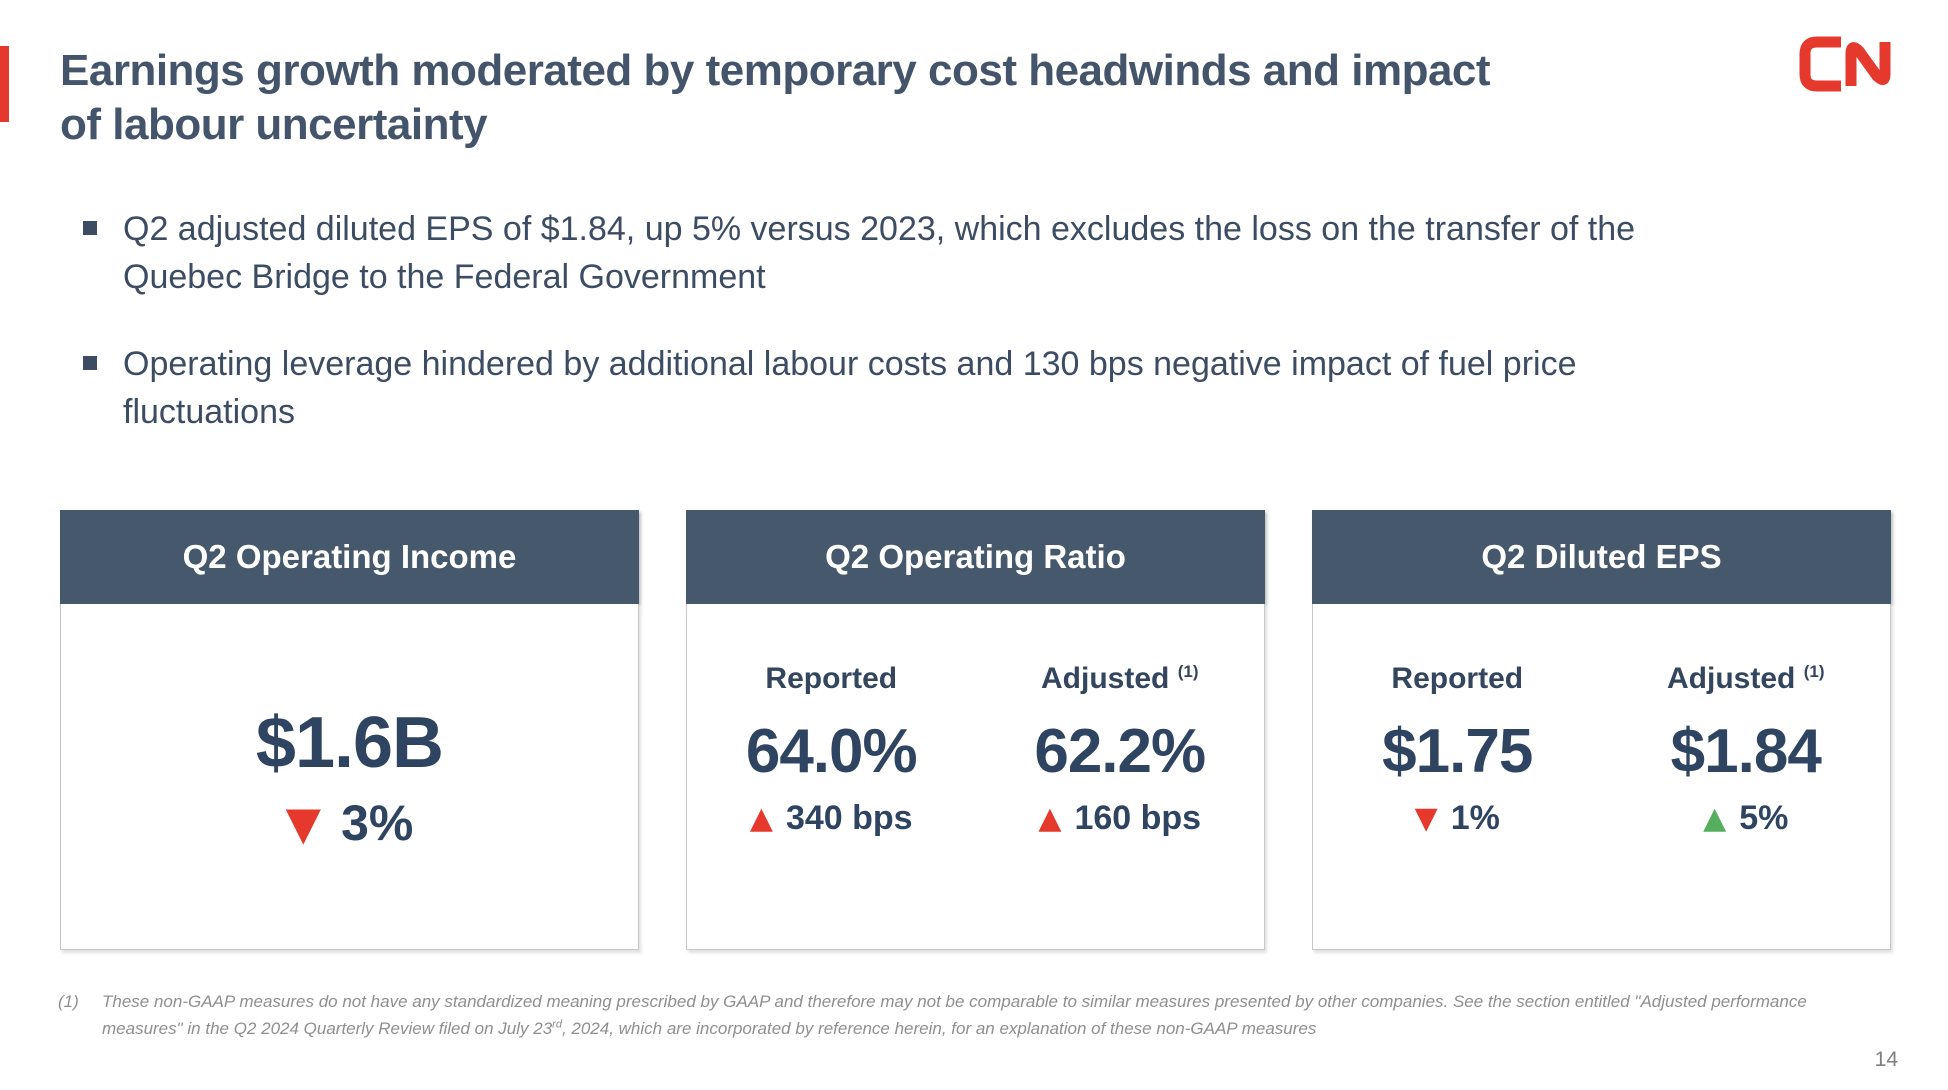 Image resolution: width=1948 pixels, height=1090 pixels. I want to click on card-body: $1.6B ▼ 3%, so click(349, 777).